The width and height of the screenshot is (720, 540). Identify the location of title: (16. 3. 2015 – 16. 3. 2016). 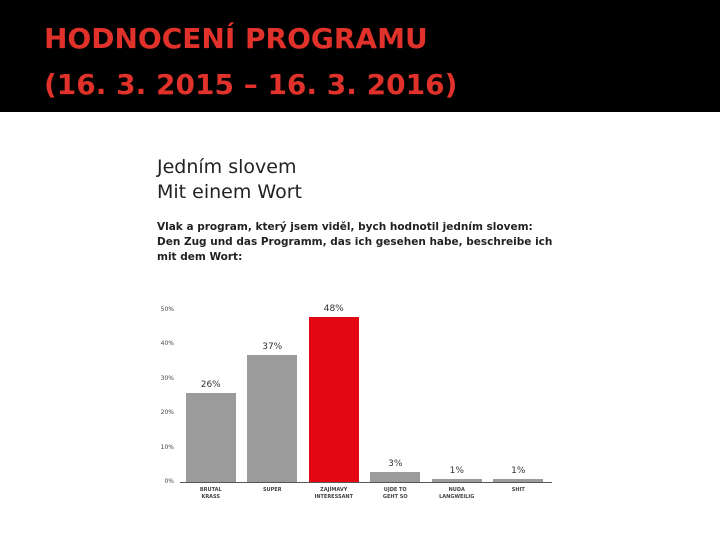
(251, 84).